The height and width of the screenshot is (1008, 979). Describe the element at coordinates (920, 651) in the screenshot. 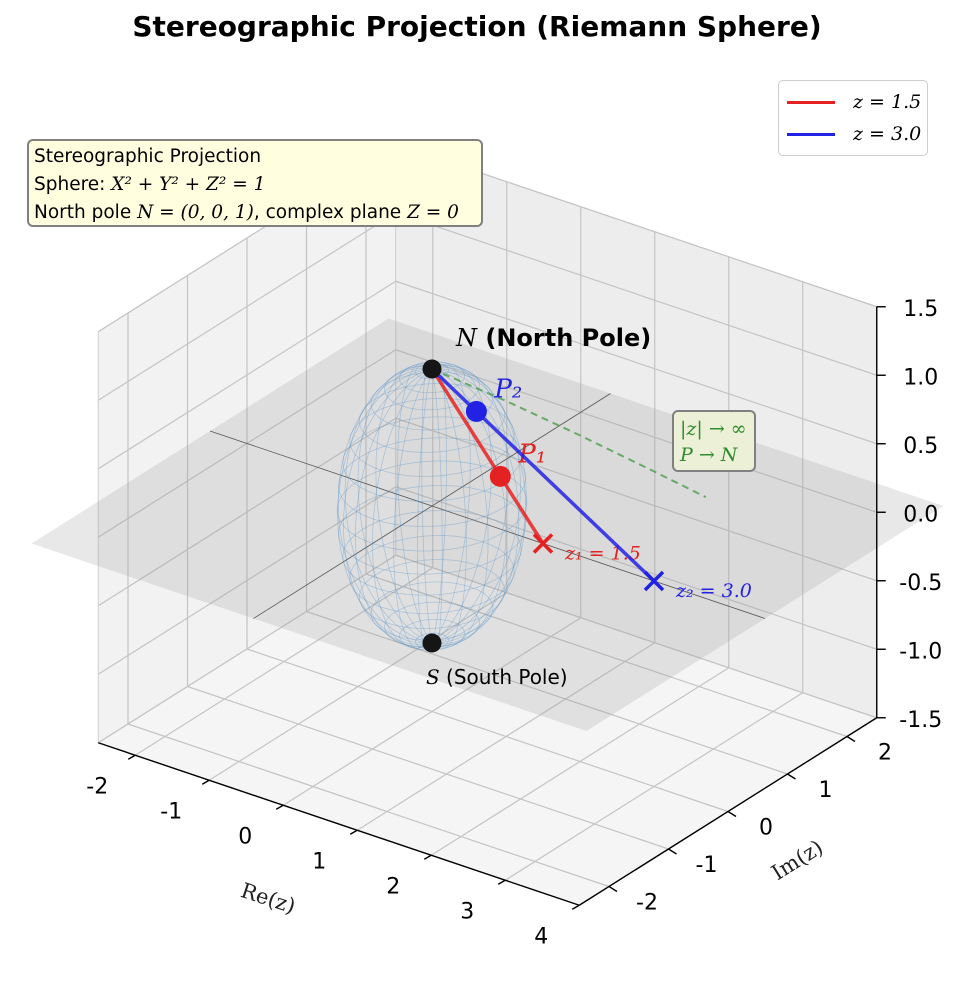

I see `z-tick-label-1: -1.0` at that location.